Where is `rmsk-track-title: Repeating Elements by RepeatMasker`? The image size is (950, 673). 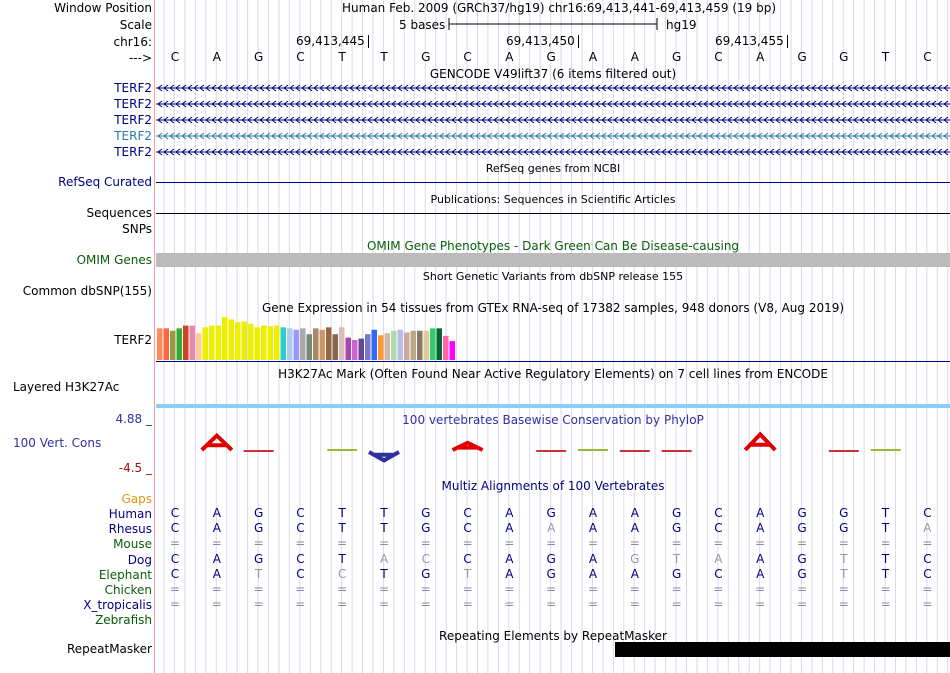
rmsk-track-title: Repeating Elements by RepeatMasker is located at coordinates (553, 636).